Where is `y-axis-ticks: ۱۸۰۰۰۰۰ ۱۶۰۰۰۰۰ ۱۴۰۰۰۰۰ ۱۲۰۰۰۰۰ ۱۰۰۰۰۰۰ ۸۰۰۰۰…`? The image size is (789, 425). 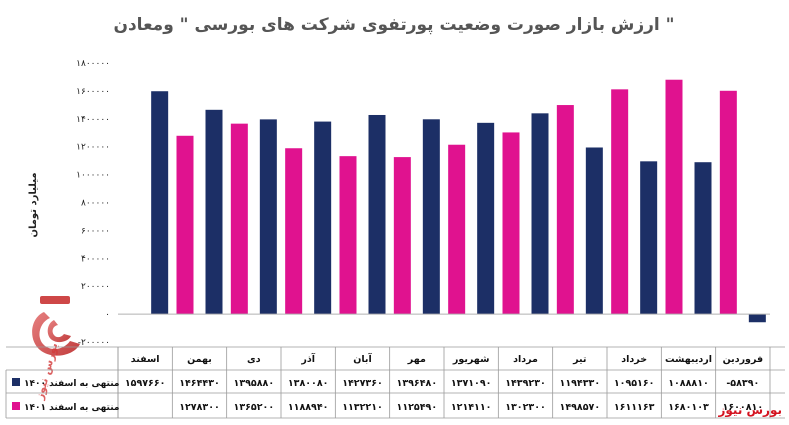 y-axis-ticks: ۱۸۰۰۰۰۰ ۱۶۰۰۰۰۰ ۱۴۰۰۰۰۰ ۱۲۰۰۰۰۰ ۱۰۰۰۰۰۰ ۸۰۰۰۰… is located at coordinates (93, 203).